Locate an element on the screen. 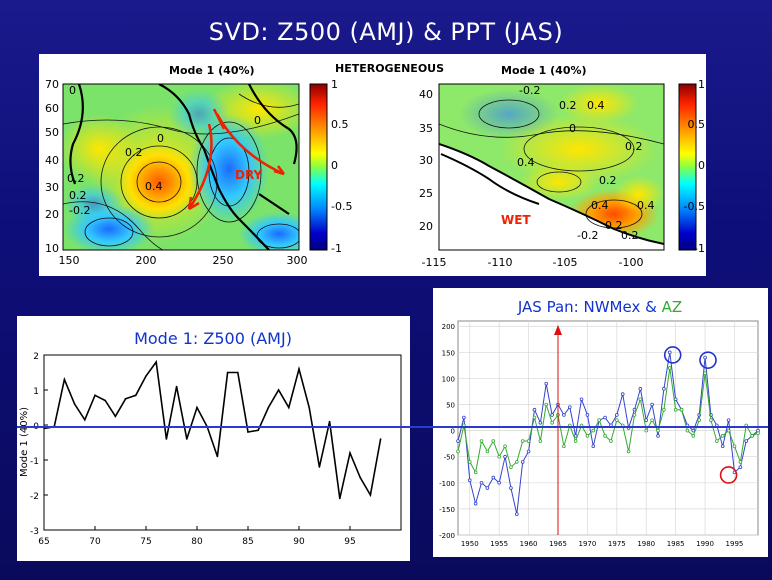 The image size is (772, 580). x-tick-label: 70 is located at coordinates (95, 542).